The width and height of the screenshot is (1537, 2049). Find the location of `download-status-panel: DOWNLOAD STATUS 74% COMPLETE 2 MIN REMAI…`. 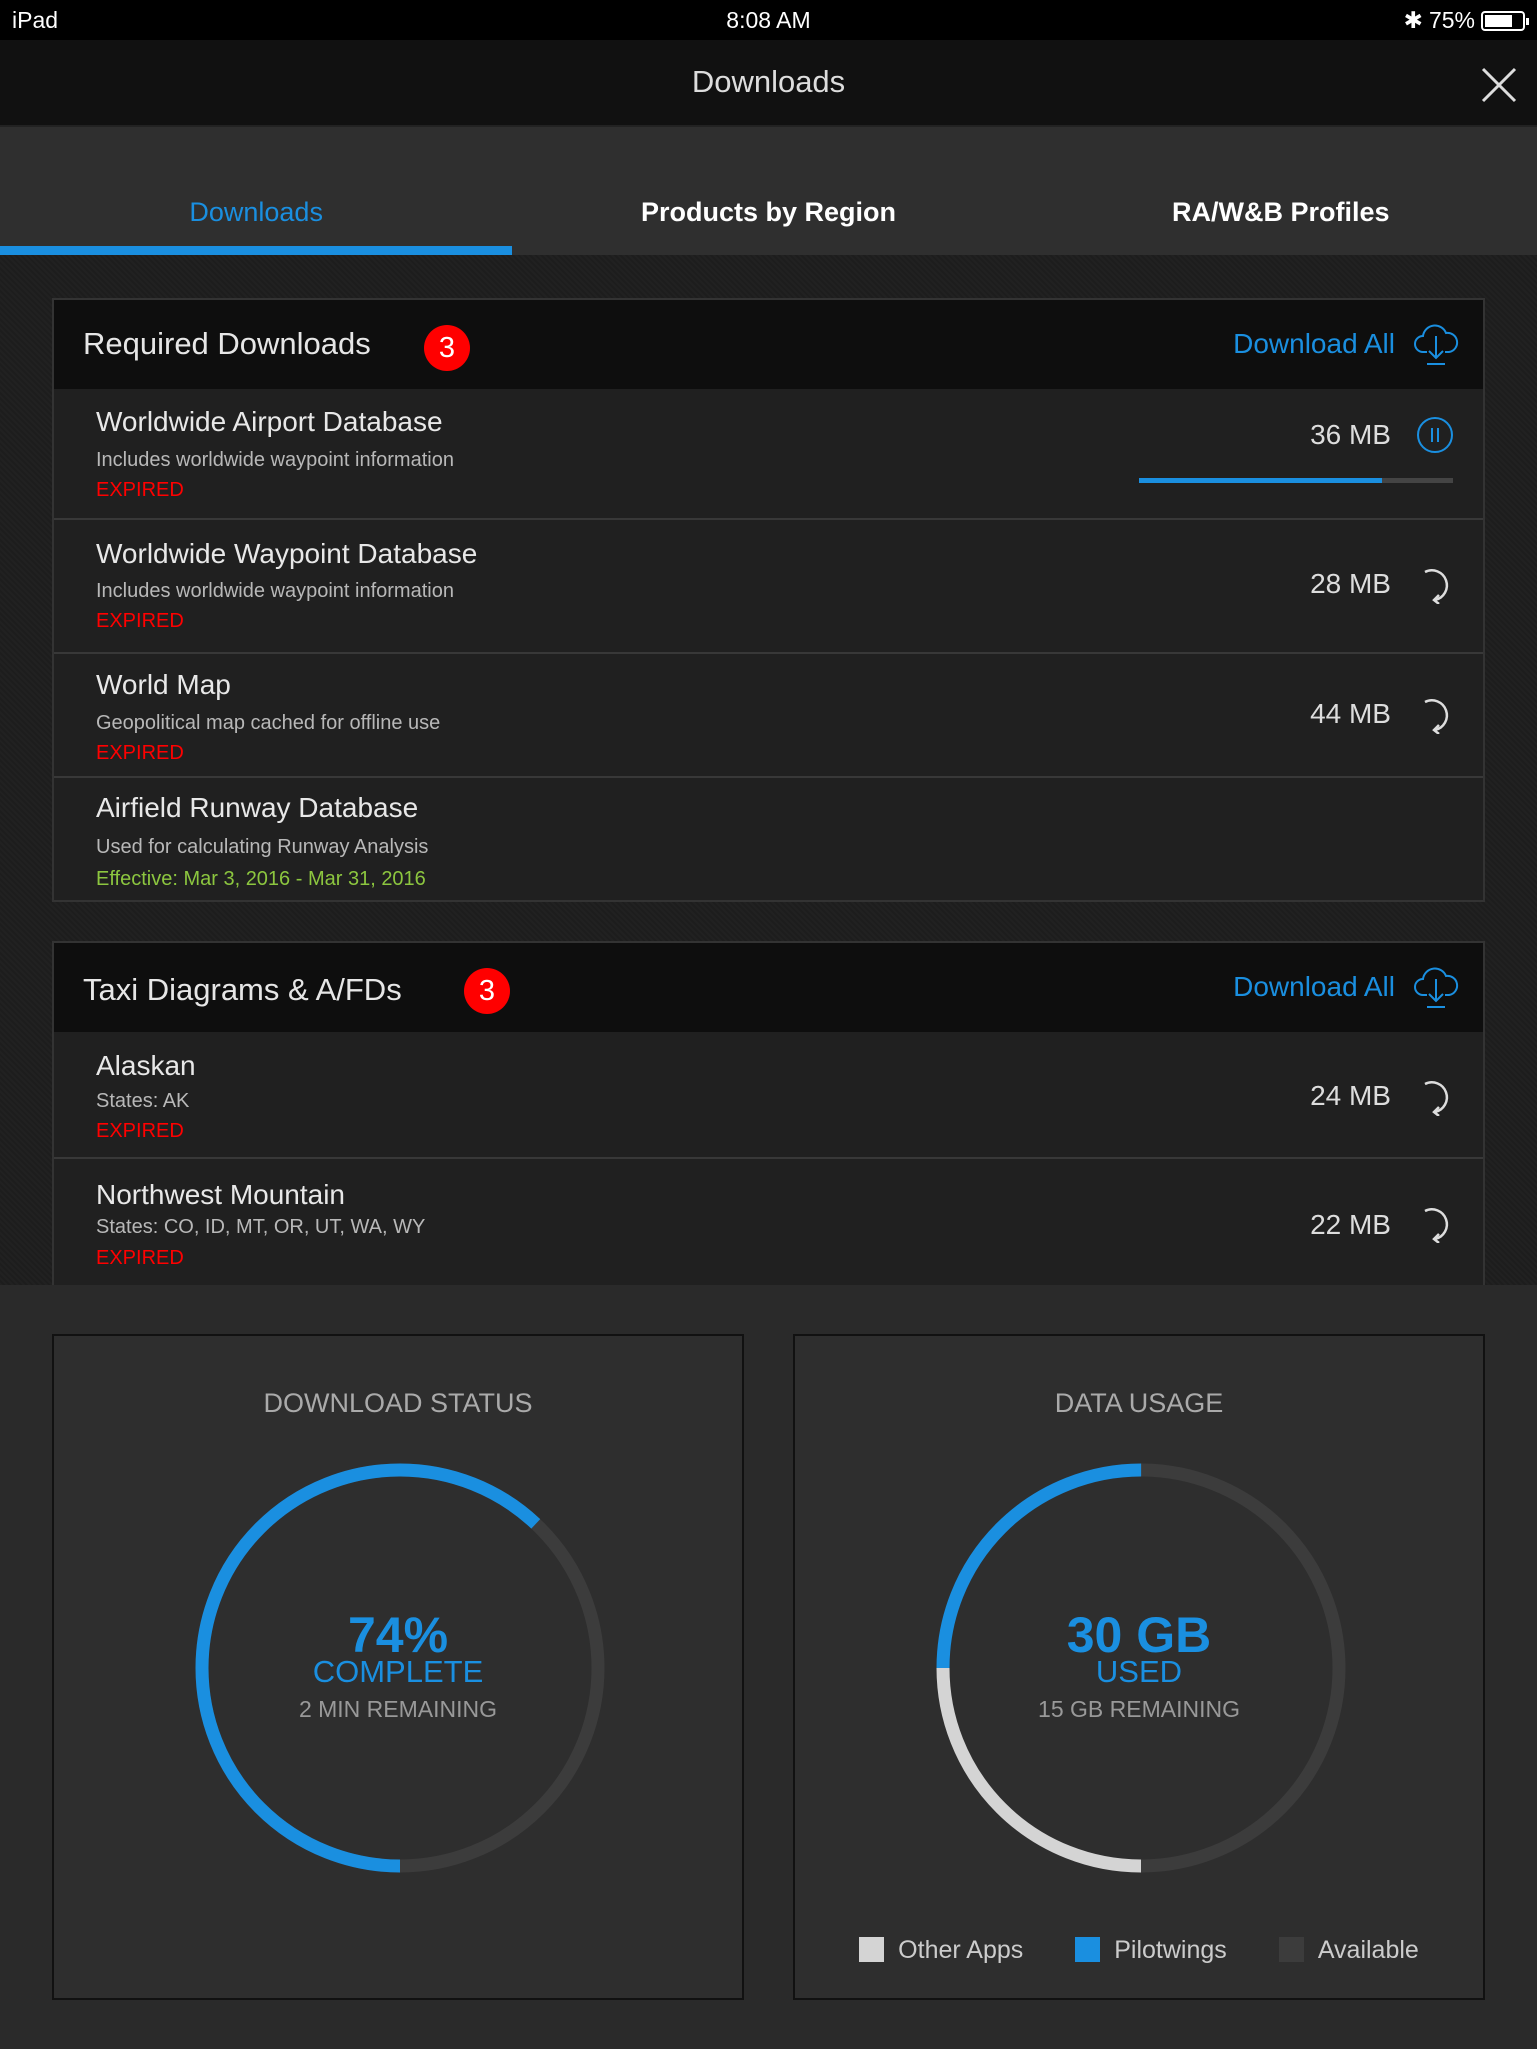

download-status-panel: DOWNLOAD STATUS 74% COMPLETE 2 MIN REMAI… is located at coordinates (398, 1667).